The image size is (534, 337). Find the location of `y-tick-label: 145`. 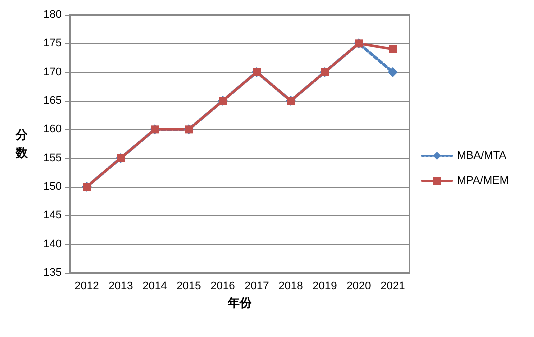

y-tick-label: 145 is located at coordinates (53, 216).